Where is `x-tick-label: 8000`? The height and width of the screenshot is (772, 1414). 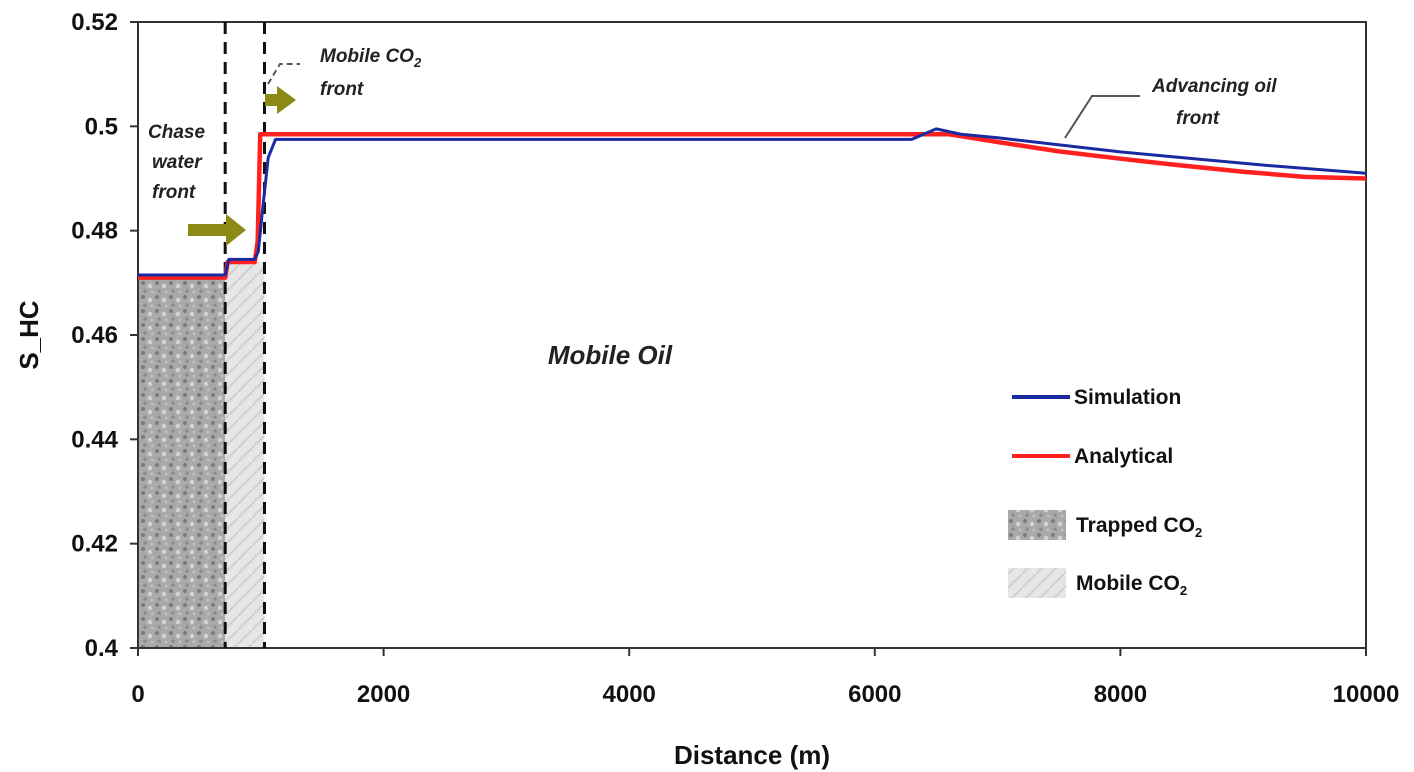
x-tick-label: 8000 is located at coordinates (1120, 694).